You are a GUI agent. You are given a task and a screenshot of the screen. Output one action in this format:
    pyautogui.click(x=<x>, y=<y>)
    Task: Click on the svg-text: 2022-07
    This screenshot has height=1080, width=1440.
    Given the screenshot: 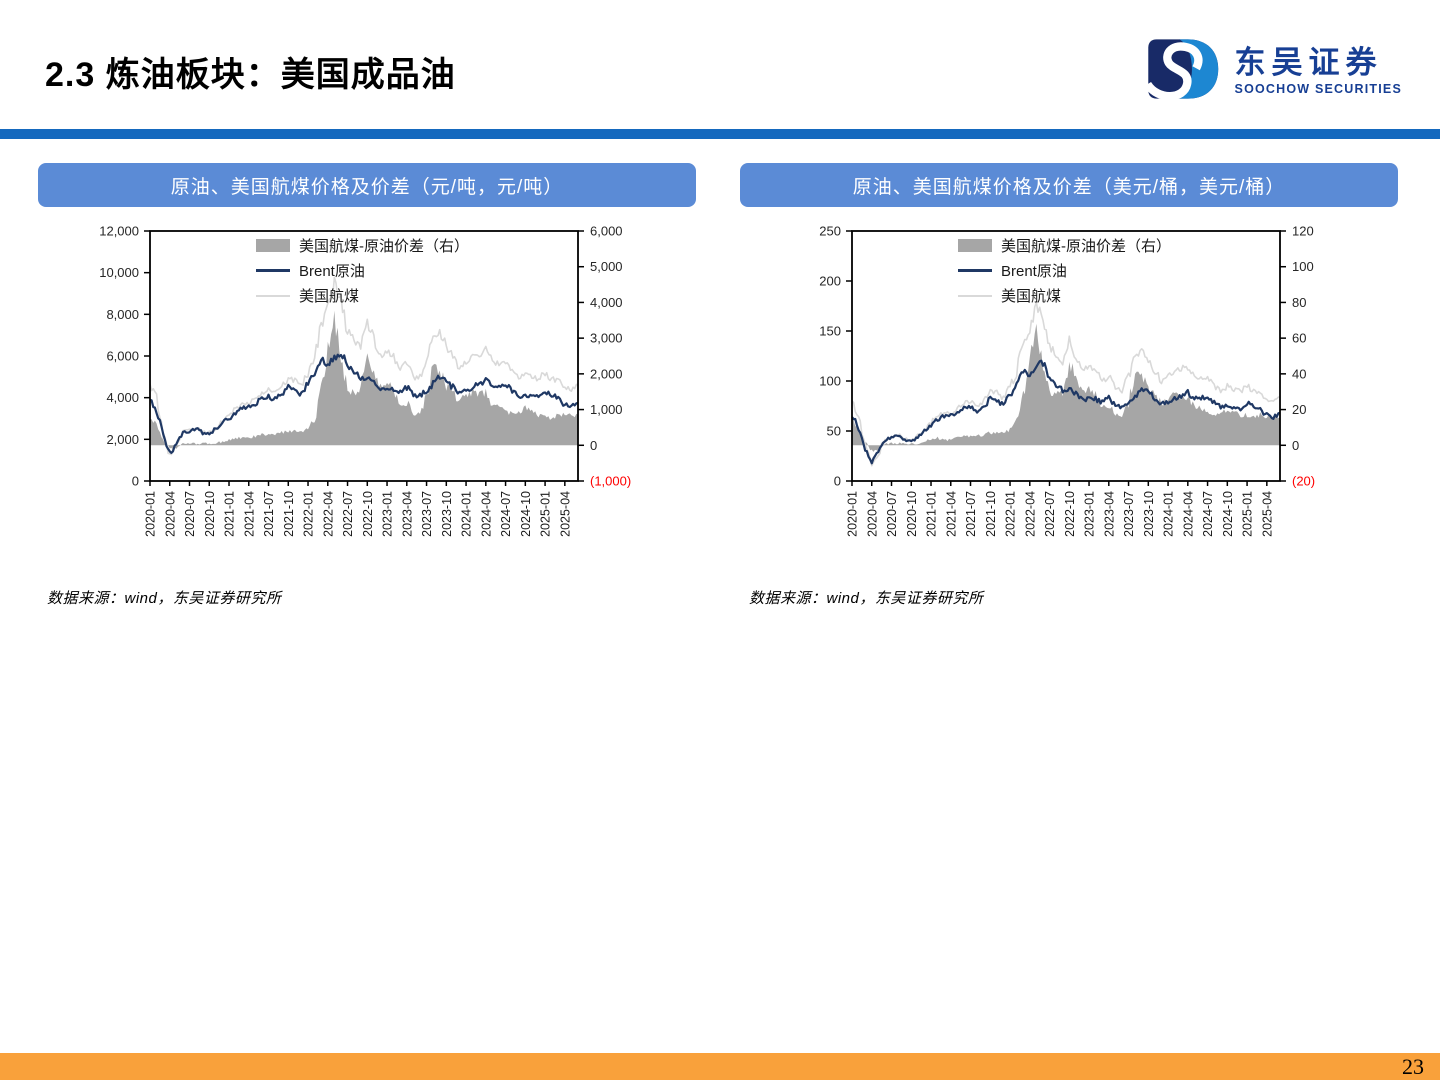 What is the action you would take?
    pyautogui.click(x=348, y=514)
    